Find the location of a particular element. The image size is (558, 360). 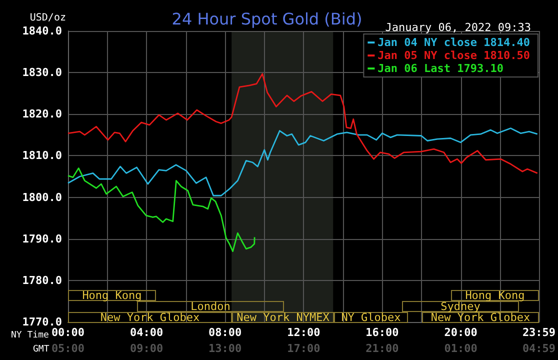

x2-tick-label: 01:00 is located at coordinates (461, 348).